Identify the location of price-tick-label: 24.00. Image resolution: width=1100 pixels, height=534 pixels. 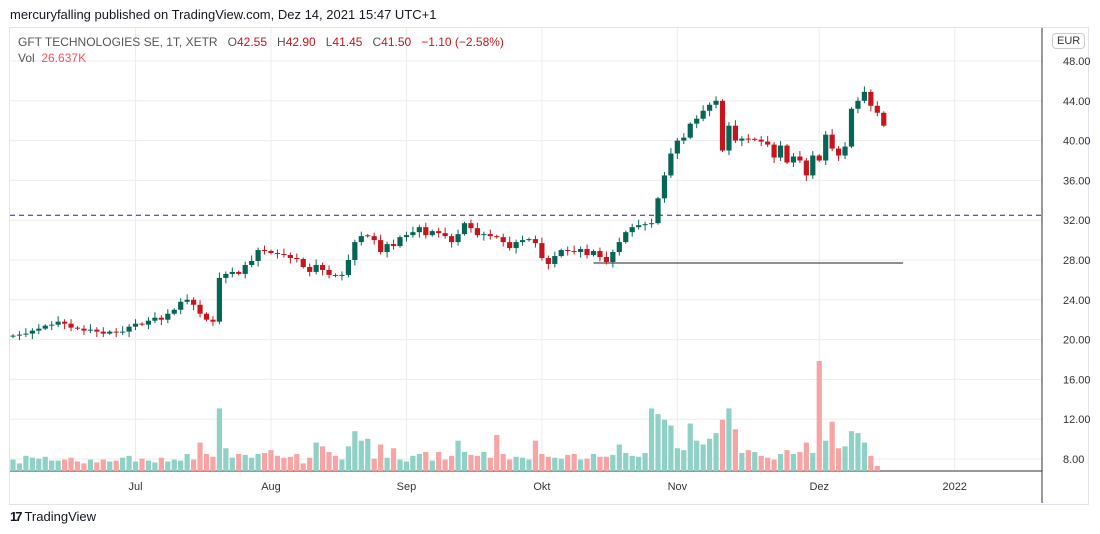
(1077, 301).